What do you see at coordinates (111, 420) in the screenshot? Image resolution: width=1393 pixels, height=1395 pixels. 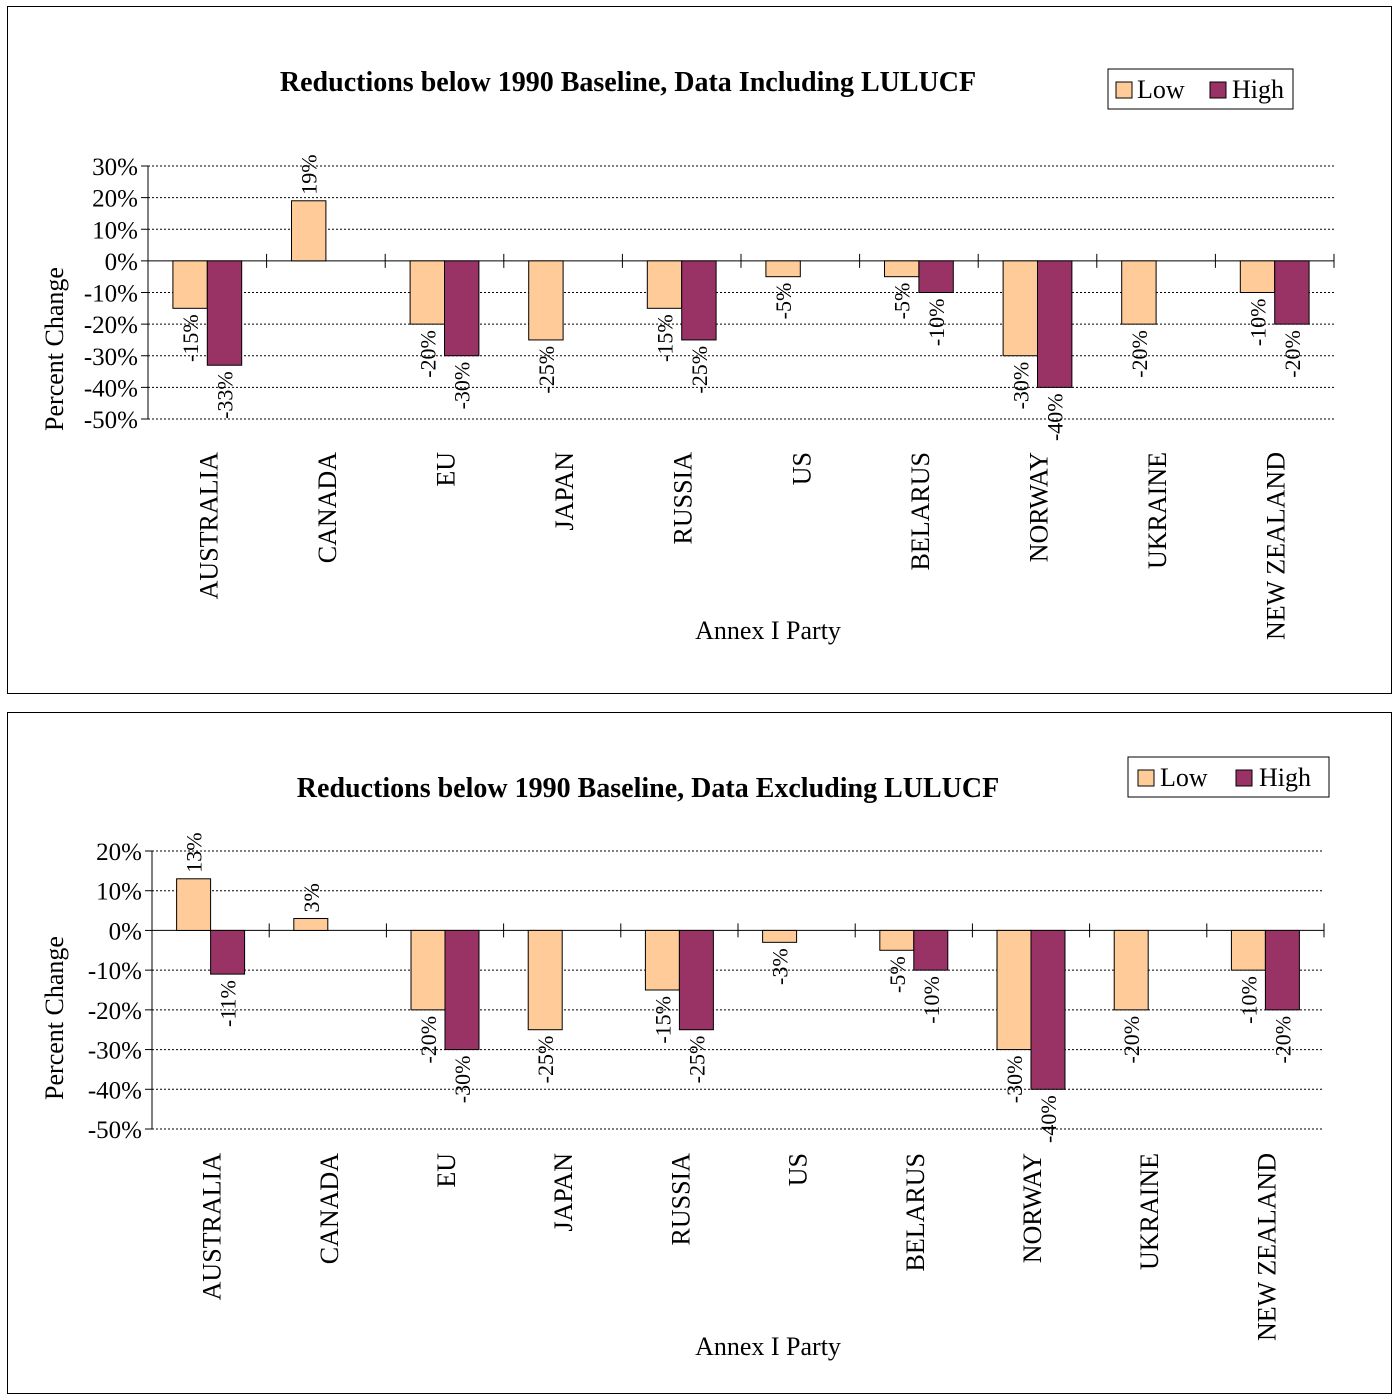 I see `y-tick-label: -50%` at bounding box center [111, 420].